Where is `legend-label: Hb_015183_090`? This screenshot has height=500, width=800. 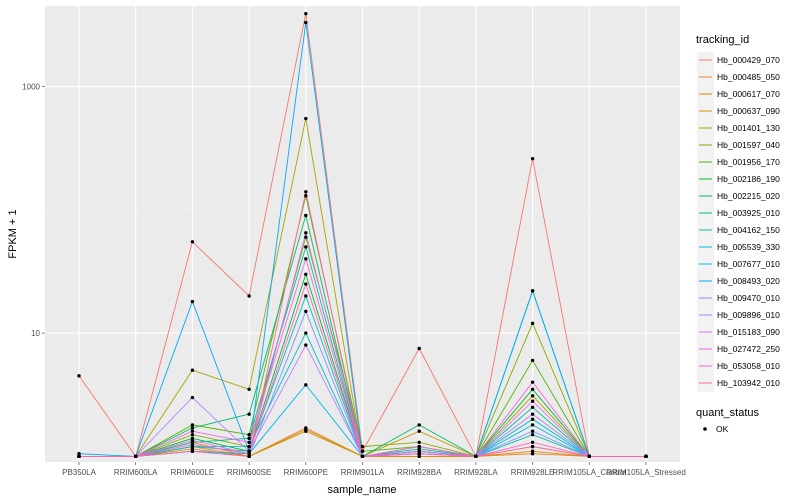 legend-label: Hb_015183_090 is located at coordinates (748, 332).